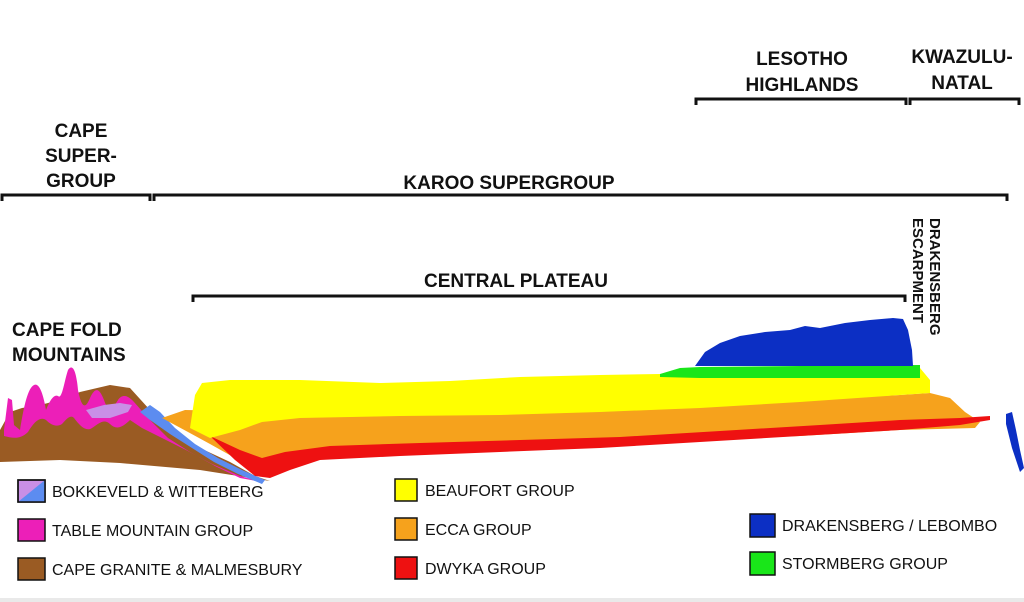 This screenshot has height=602, width=1024. Describe the element at coordinates (152, 531) in the screenshot. I see `legend-label-table-mountain-group: TABLE MOUNTAIN GROUP` at that location.